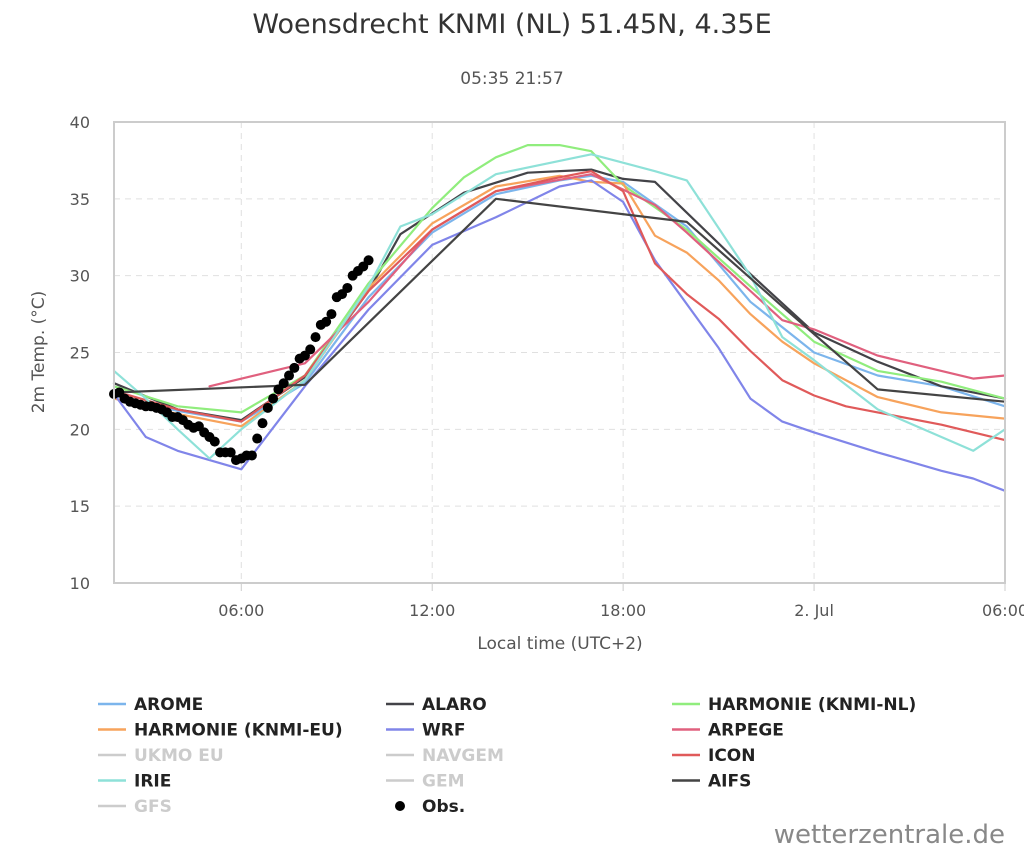 This screenshot has width=1024, height=853. I want to click on legend-label: AROME, so click(168, 705).